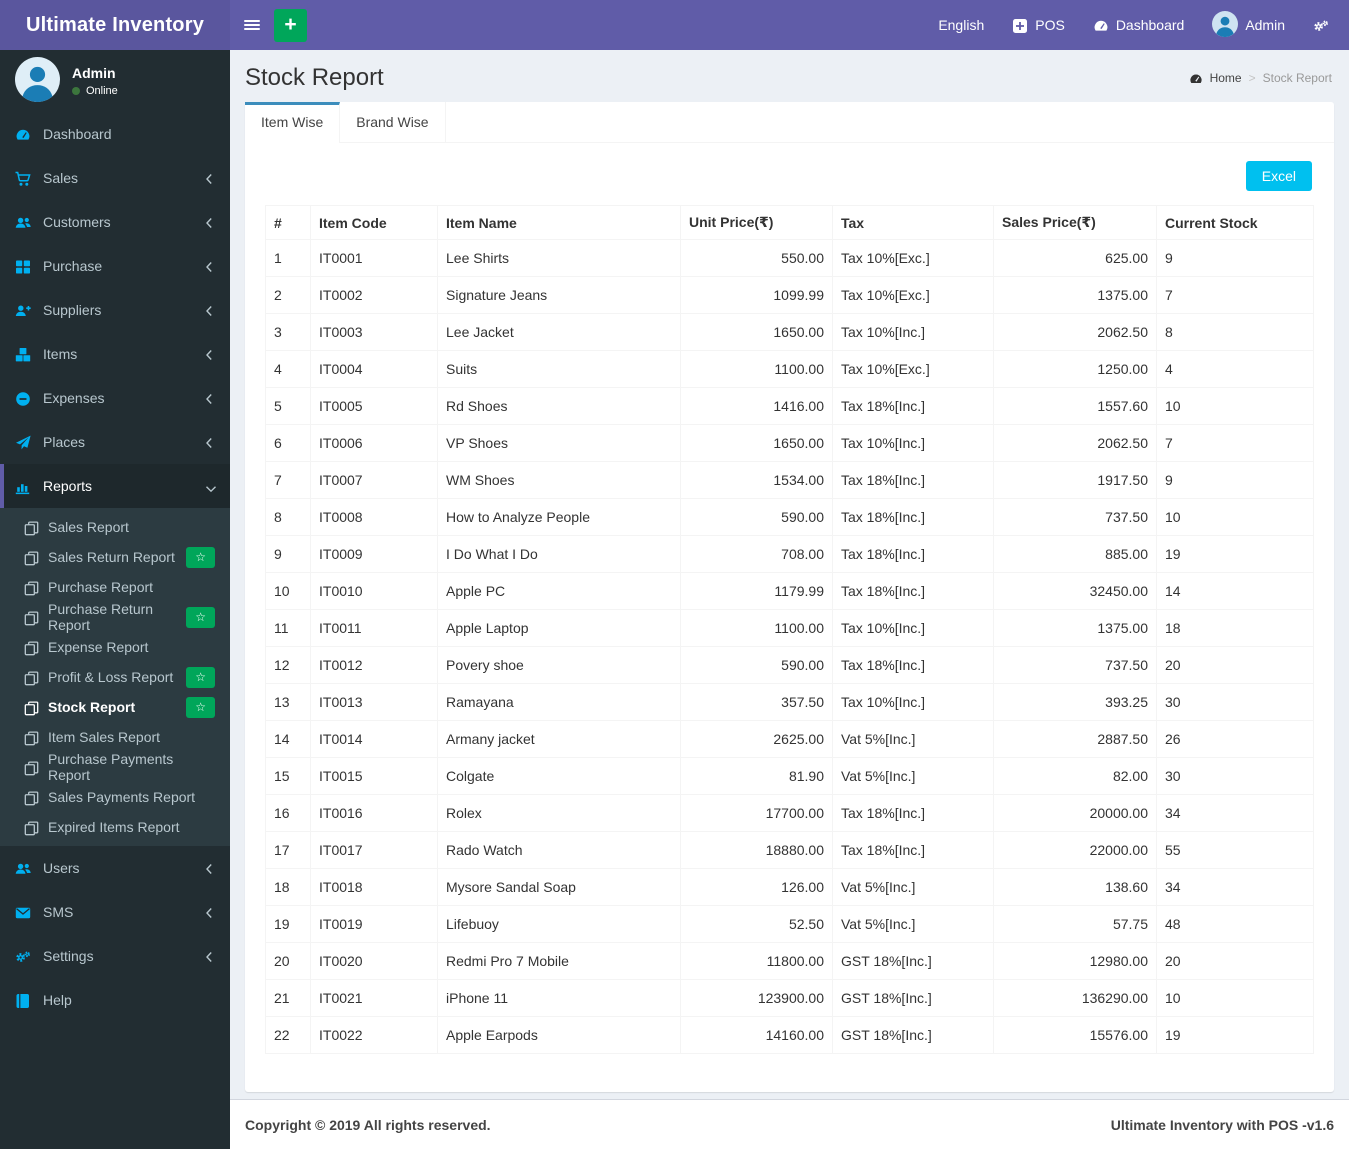 This screenshot has height=1149, width=1349. I want to click on cell-sno: 16, so click(288, 813).